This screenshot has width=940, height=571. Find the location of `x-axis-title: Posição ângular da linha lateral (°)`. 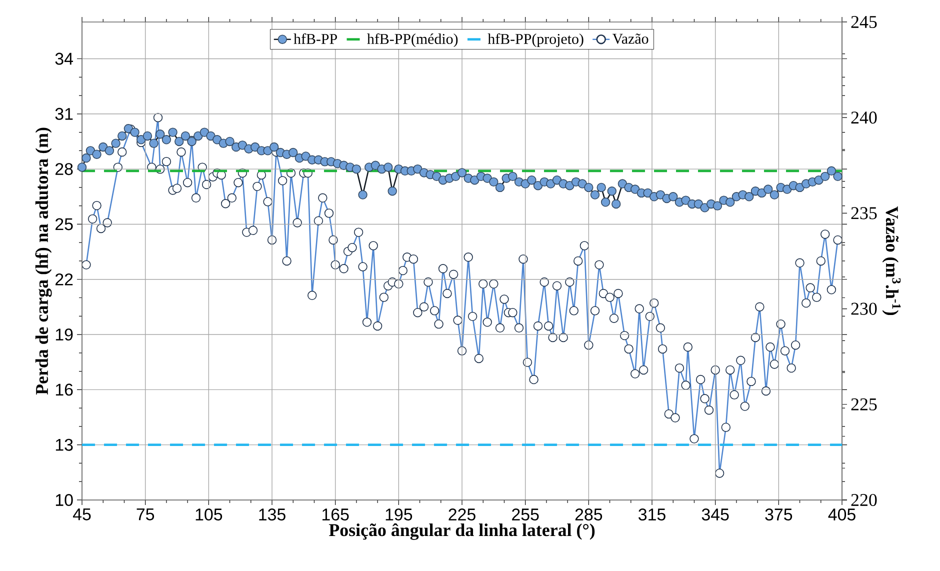

x-axis-title: Posição ângular da linha lateral (°) is located at coordinates (461, 531).